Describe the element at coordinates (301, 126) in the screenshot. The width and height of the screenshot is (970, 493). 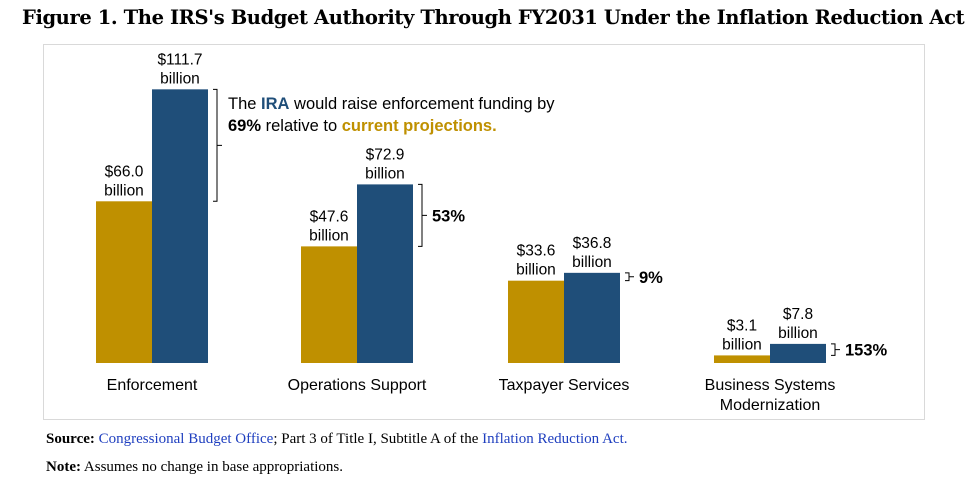
I see `annotation-span: relative to` at that location.